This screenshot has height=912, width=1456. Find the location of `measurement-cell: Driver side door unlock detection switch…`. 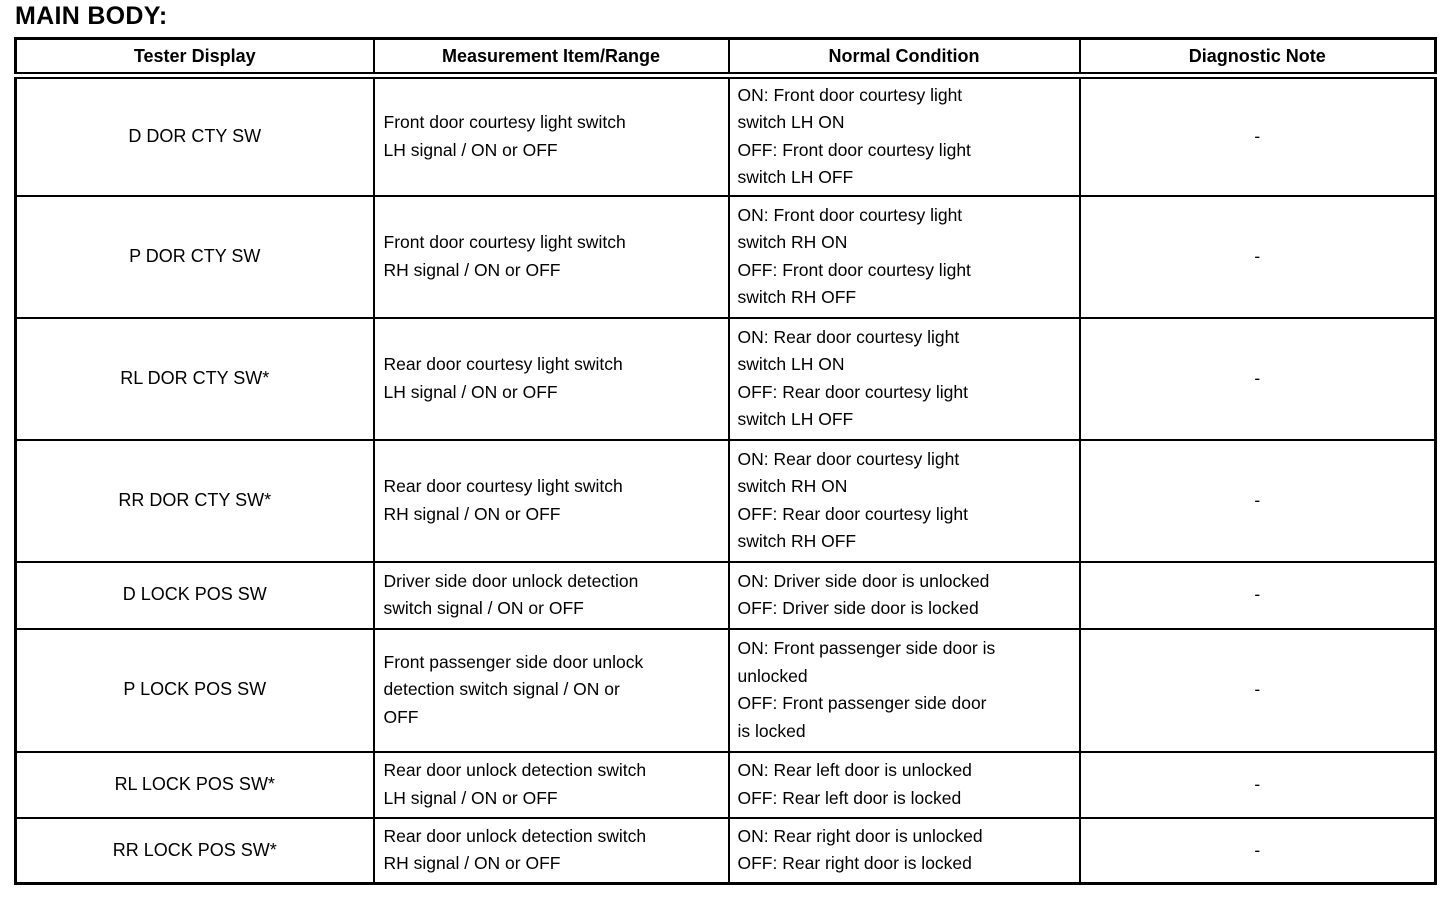

measurement-cell: Driver side door unlock detection switch… is located at coordinates (551, 595).